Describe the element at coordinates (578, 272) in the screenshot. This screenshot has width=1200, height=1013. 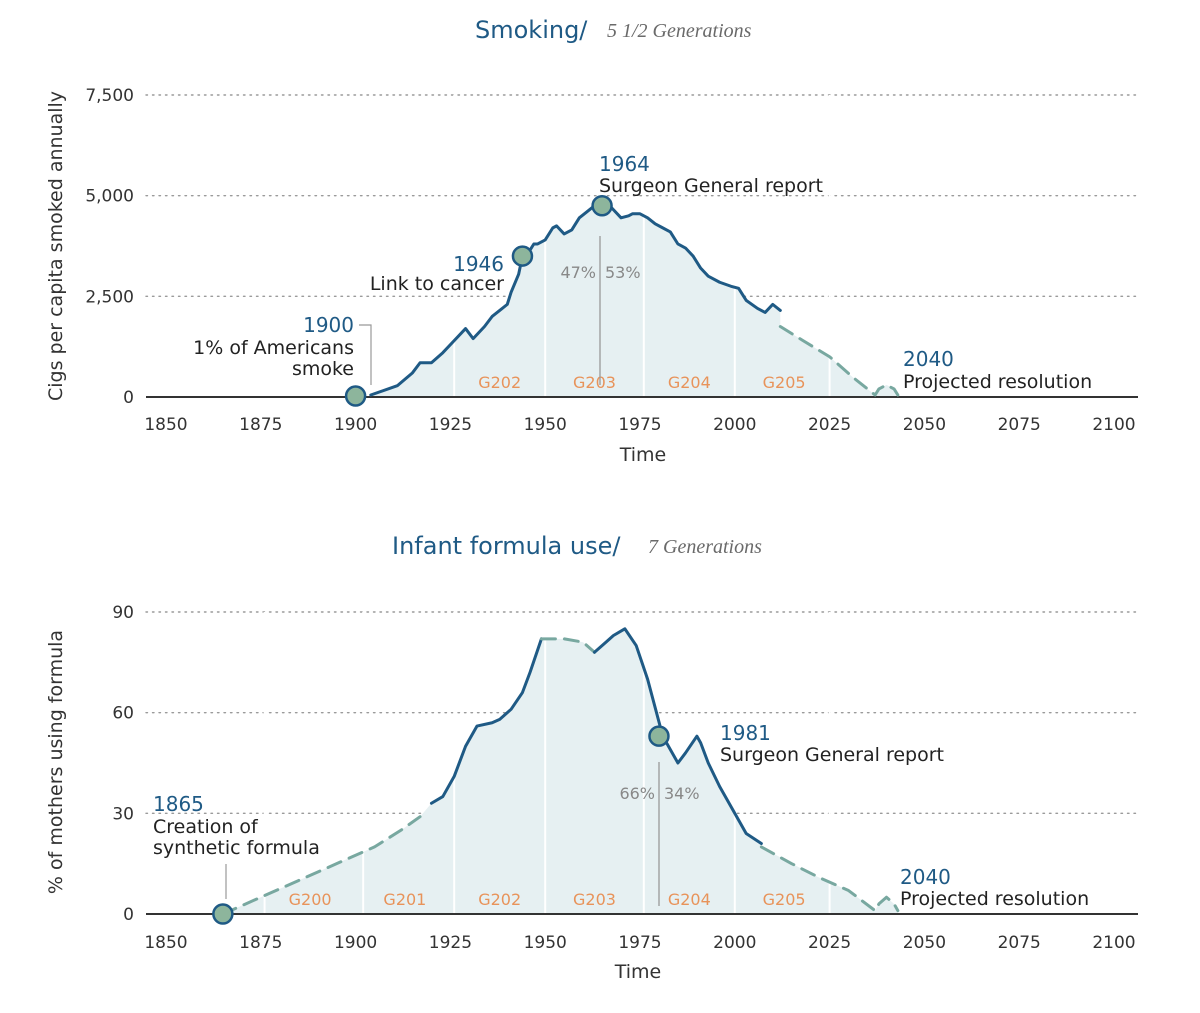
I see `smoking-split-left: 47%` at that location.